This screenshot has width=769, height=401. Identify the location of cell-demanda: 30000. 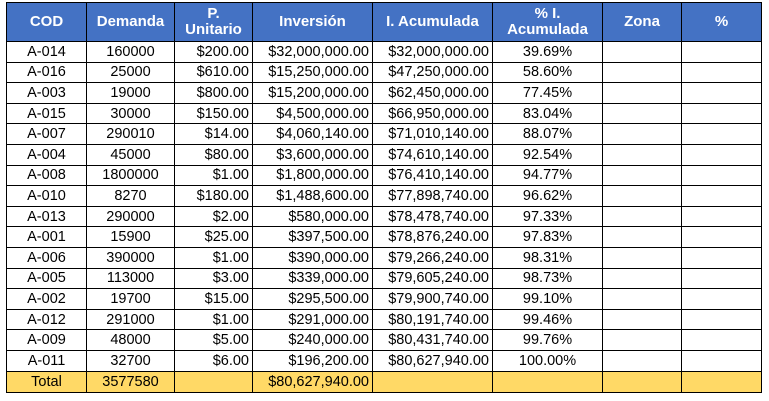
(130, 113).